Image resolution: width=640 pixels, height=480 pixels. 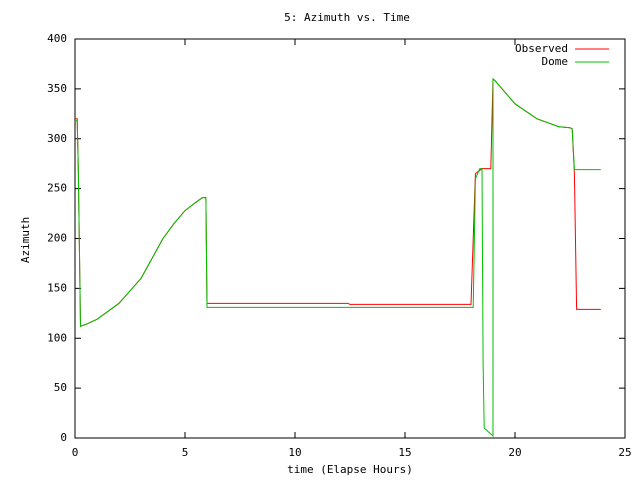 I want to click on y-tick-label: 0, so click(x=63, y=437).